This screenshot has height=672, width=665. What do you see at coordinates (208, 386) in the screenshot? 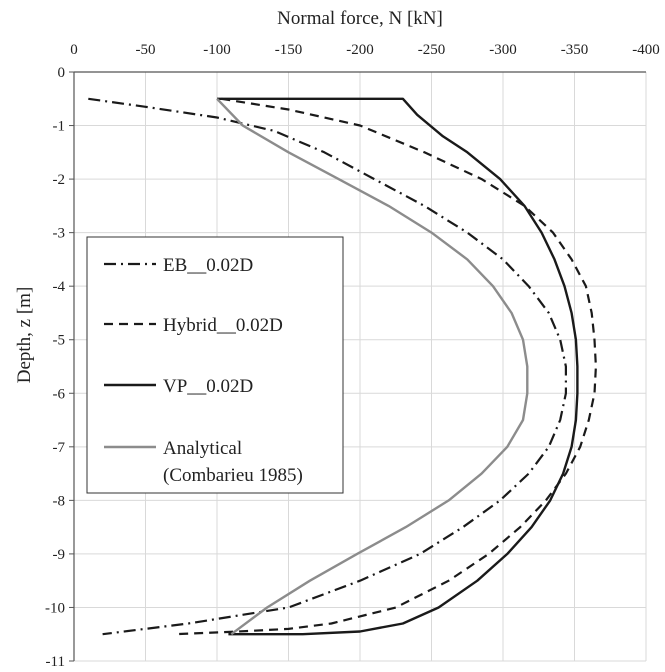
I see `legend-label-3: VP__0.02D` at bounding box center [208, 386].